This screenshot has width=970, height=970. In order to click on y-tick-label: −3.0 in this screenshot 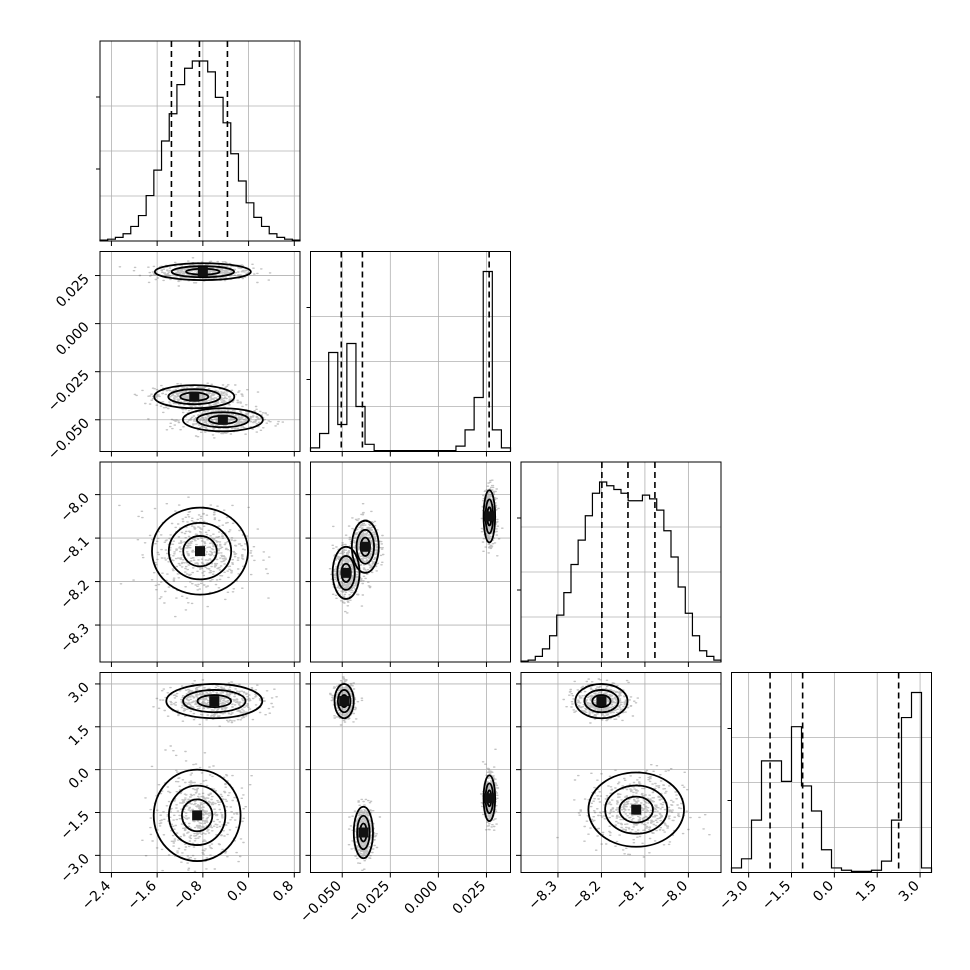, I will do `click(74, 868)`.